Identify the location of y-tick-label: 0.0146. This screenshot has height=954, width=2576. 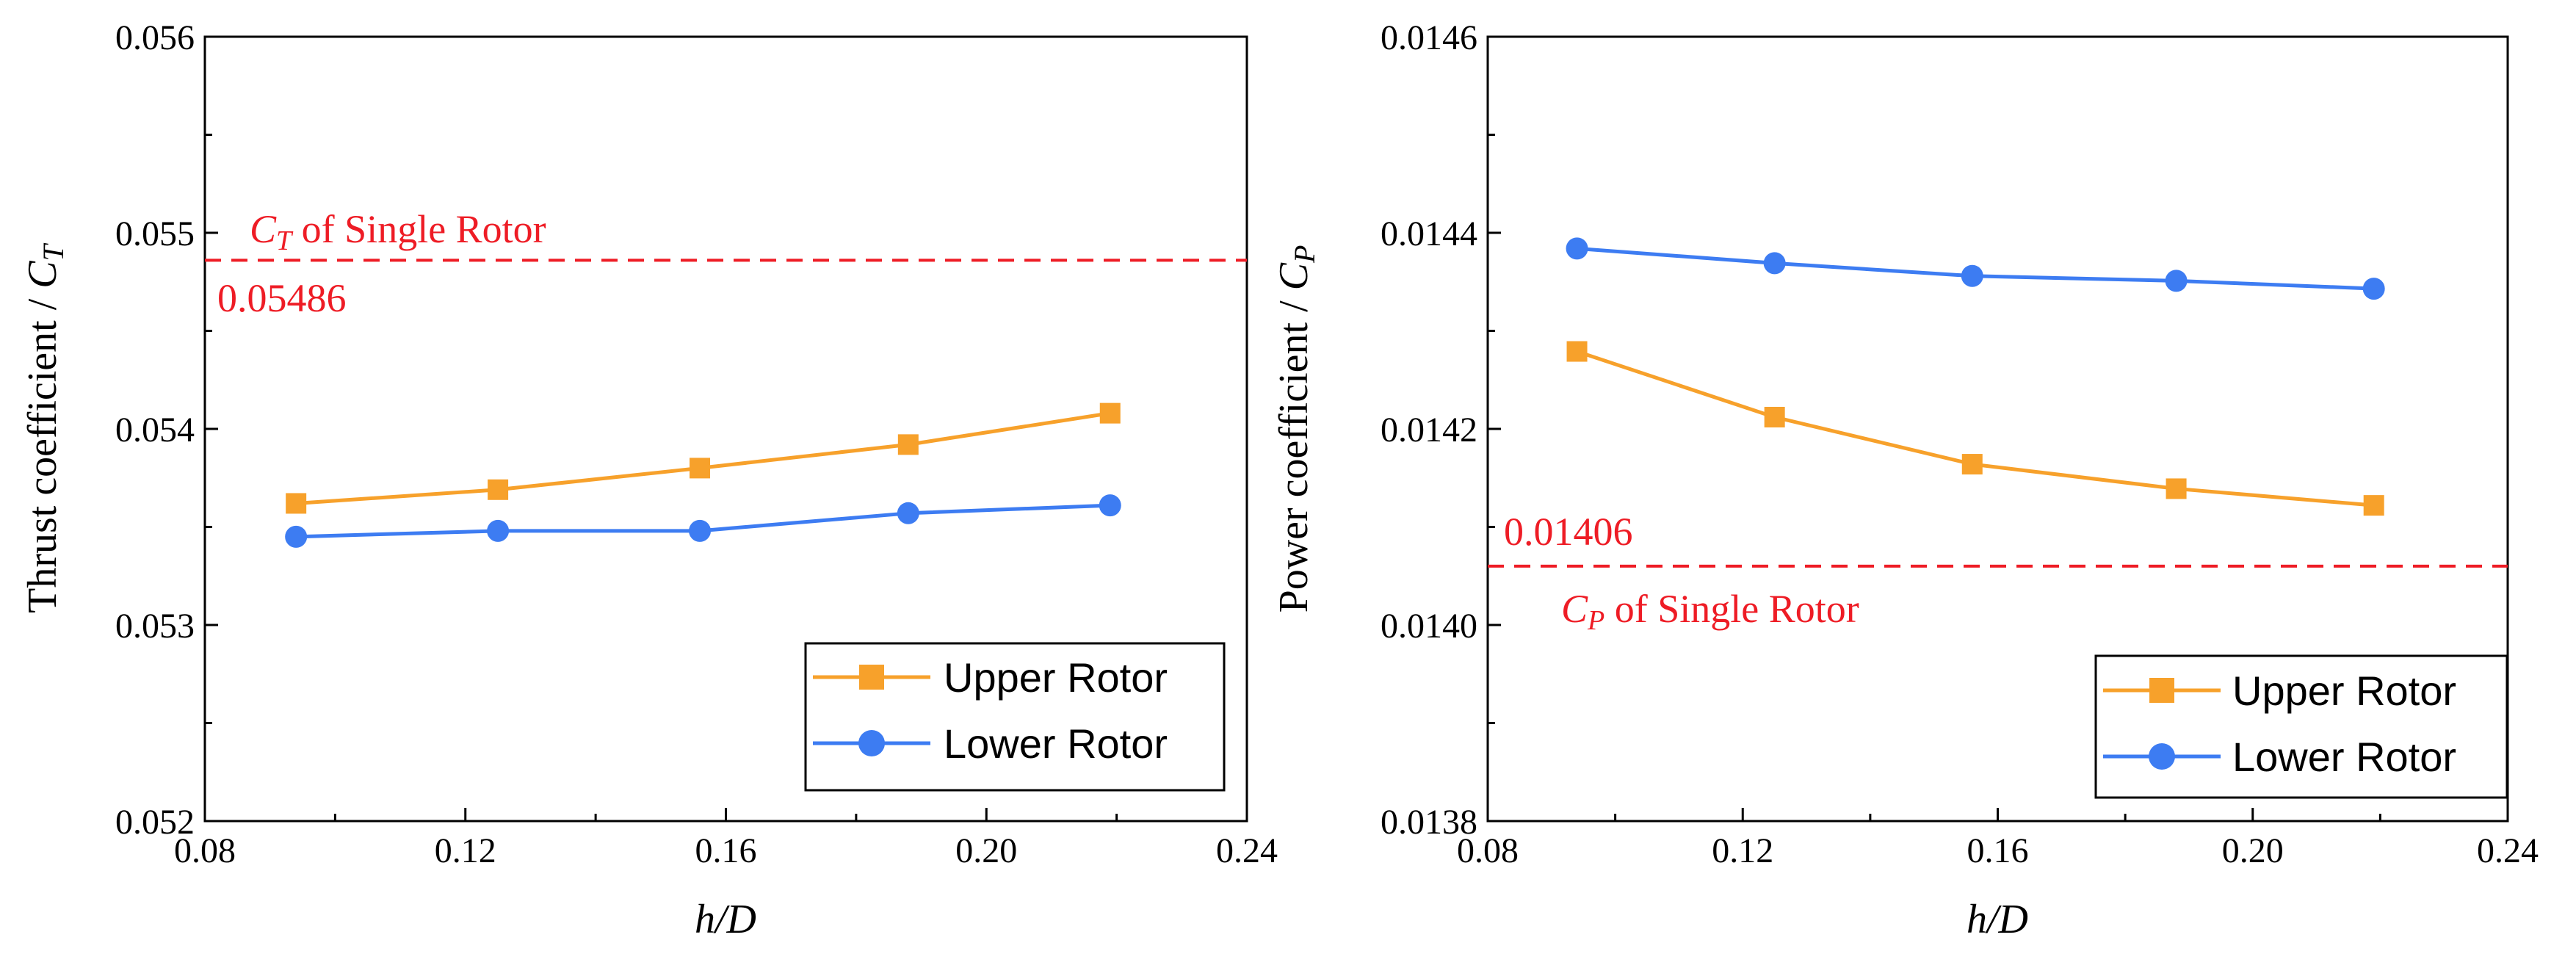
(1429, 37).